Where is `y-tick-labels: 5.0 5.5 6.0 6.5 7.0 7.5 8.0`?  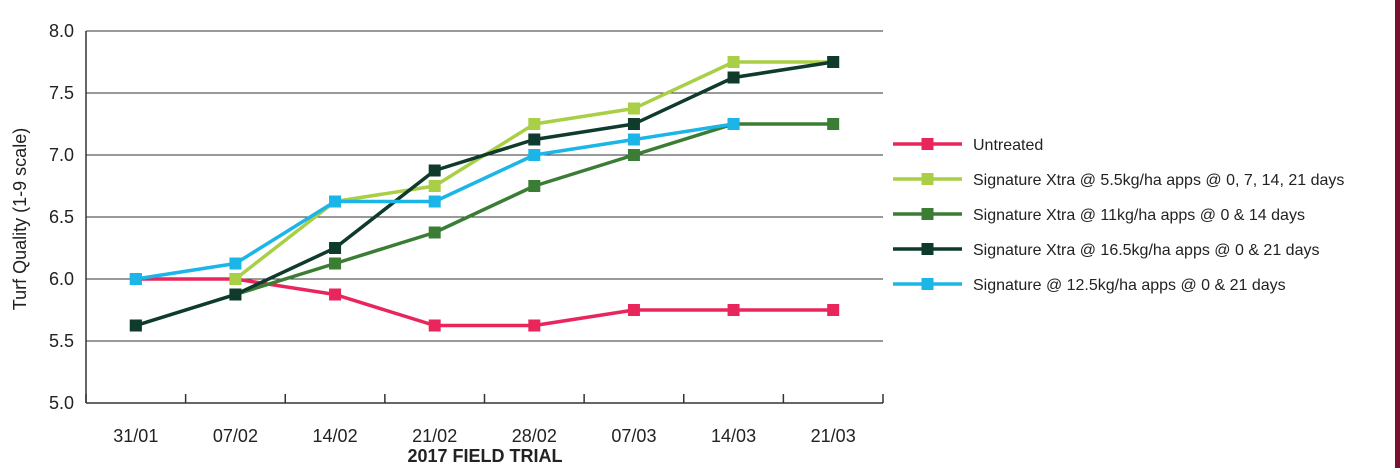
y-tick-labels: 5.0 5.5 6.0 6.5 7.0 7.5 8.0 is located at coordinates (61, 217).